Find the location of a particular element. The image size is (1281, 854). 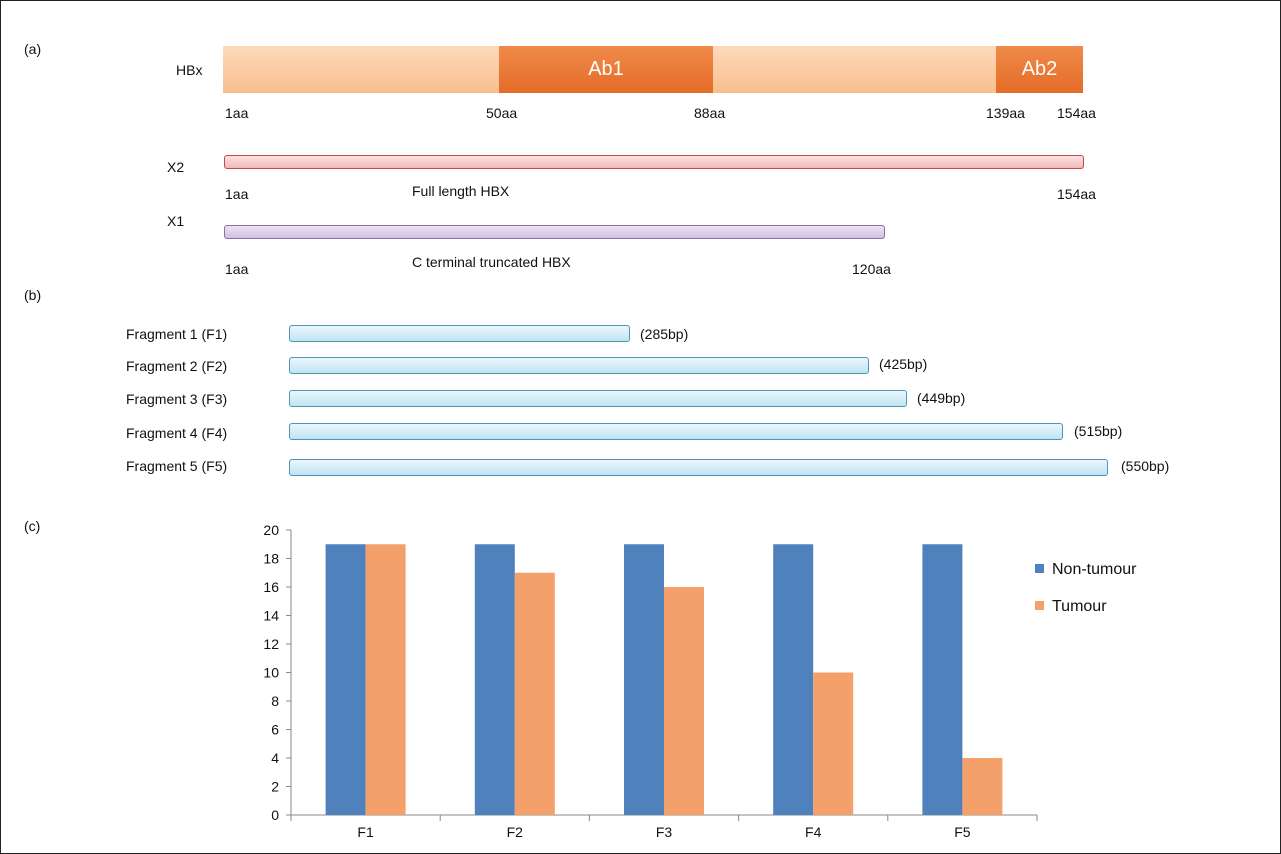

x-tick-label: F1 is located at coordinates (365, 832).